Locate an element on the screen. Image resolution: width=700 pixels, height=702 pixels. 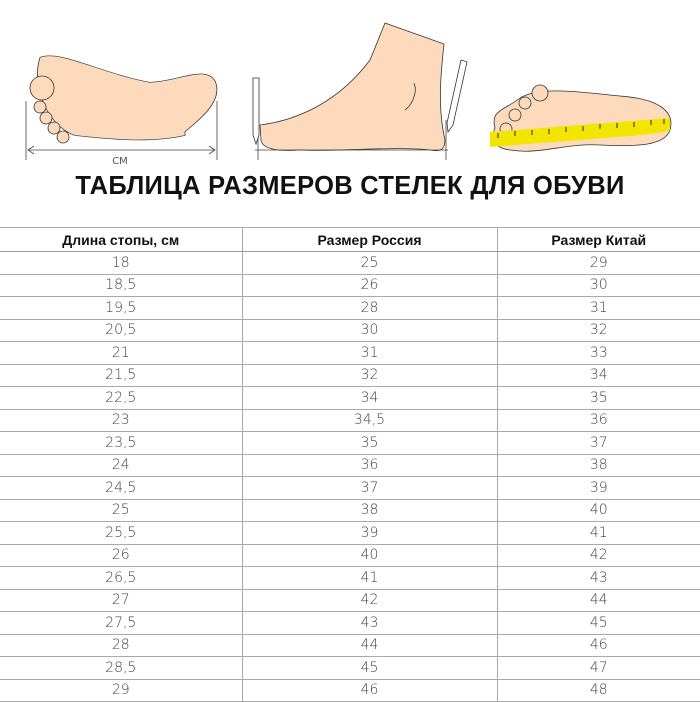
foot-length-cell: 18,5 is located at coordinates (121, 285).